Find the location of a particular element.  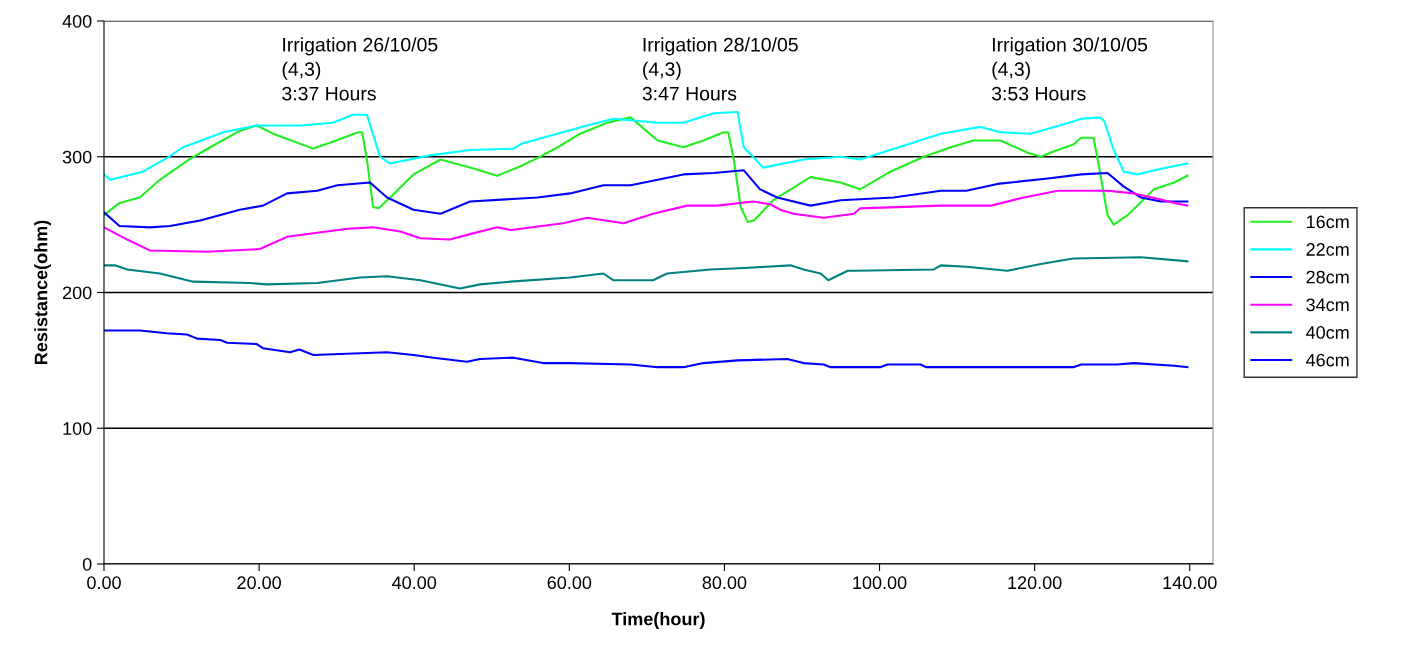

y-tick-label: 300 is located at coordinates (77, 157).